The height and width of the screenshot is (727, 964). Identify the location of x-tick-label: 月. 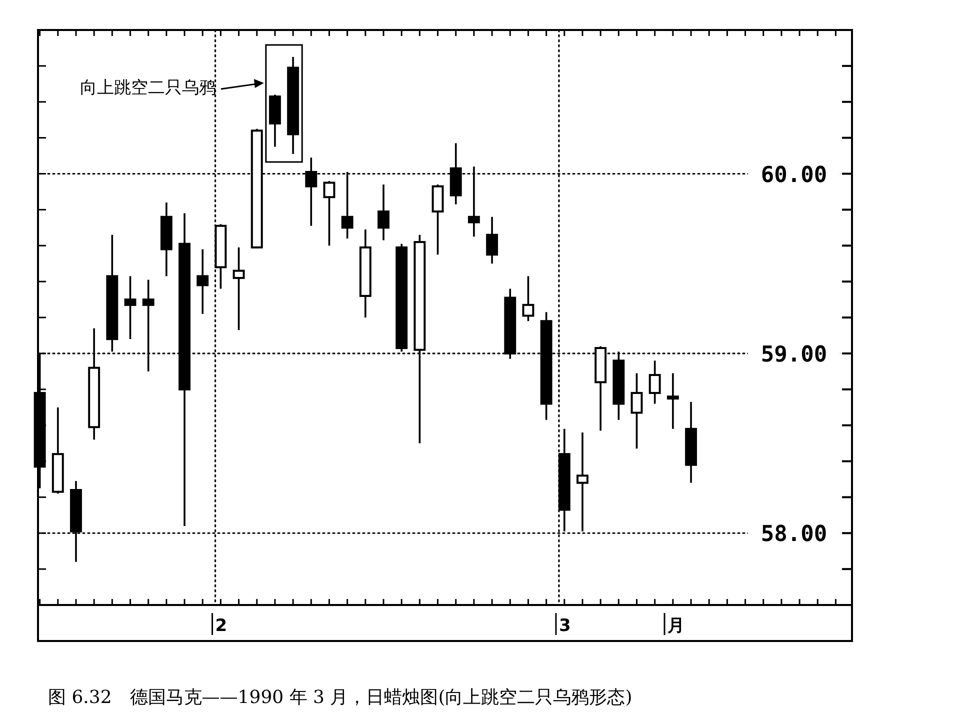
(675, 626).